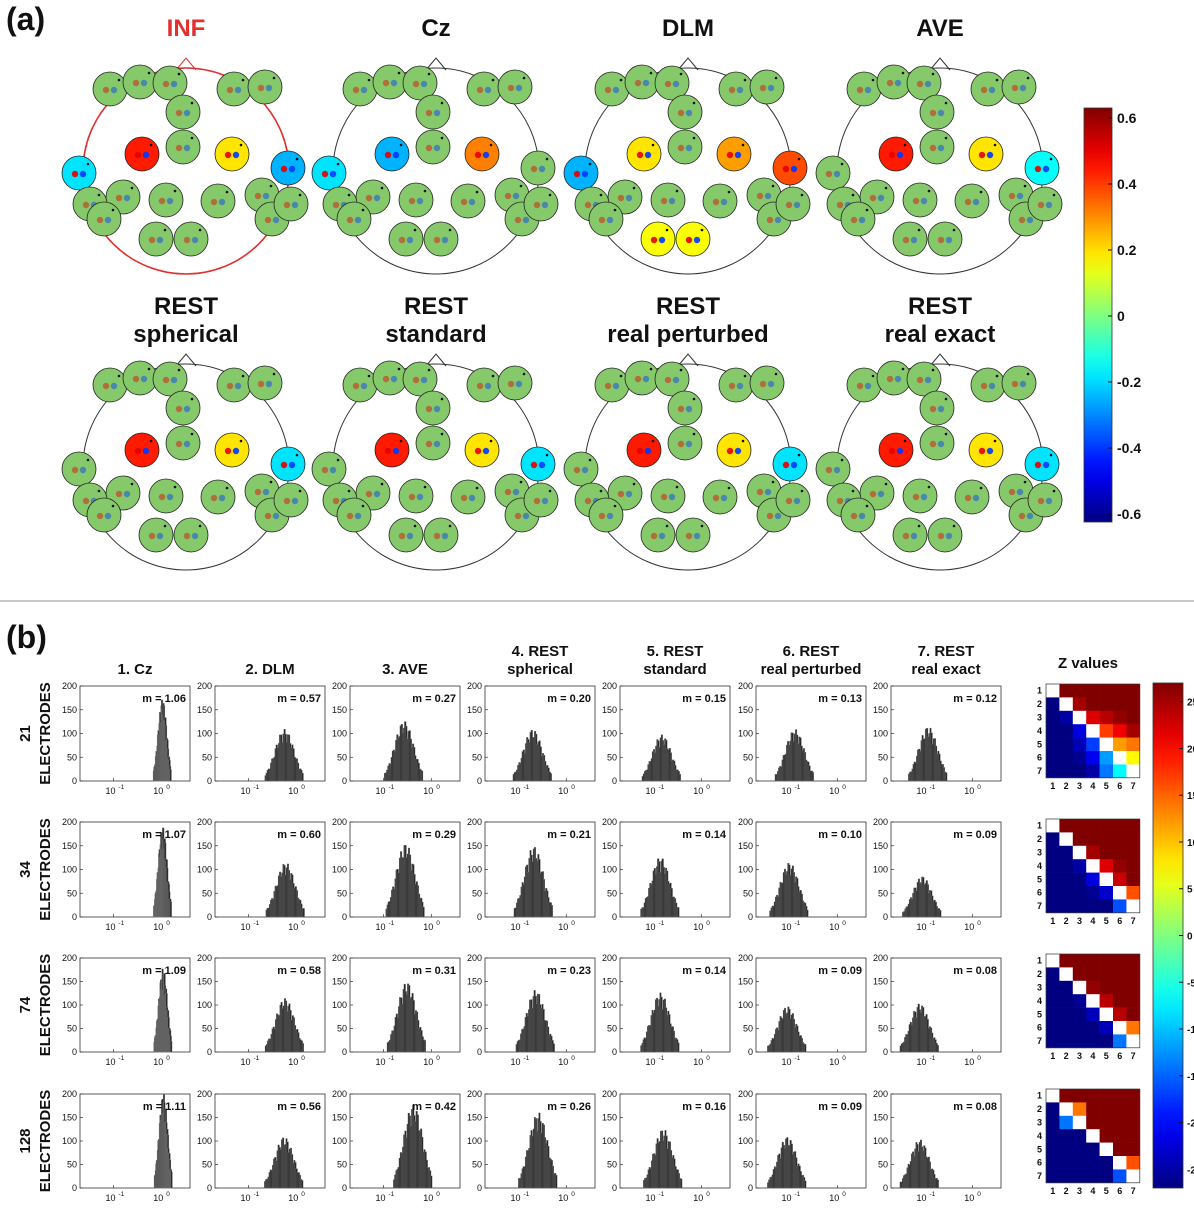  I want to click on y-tick-label: 150, so click(745, 1118).